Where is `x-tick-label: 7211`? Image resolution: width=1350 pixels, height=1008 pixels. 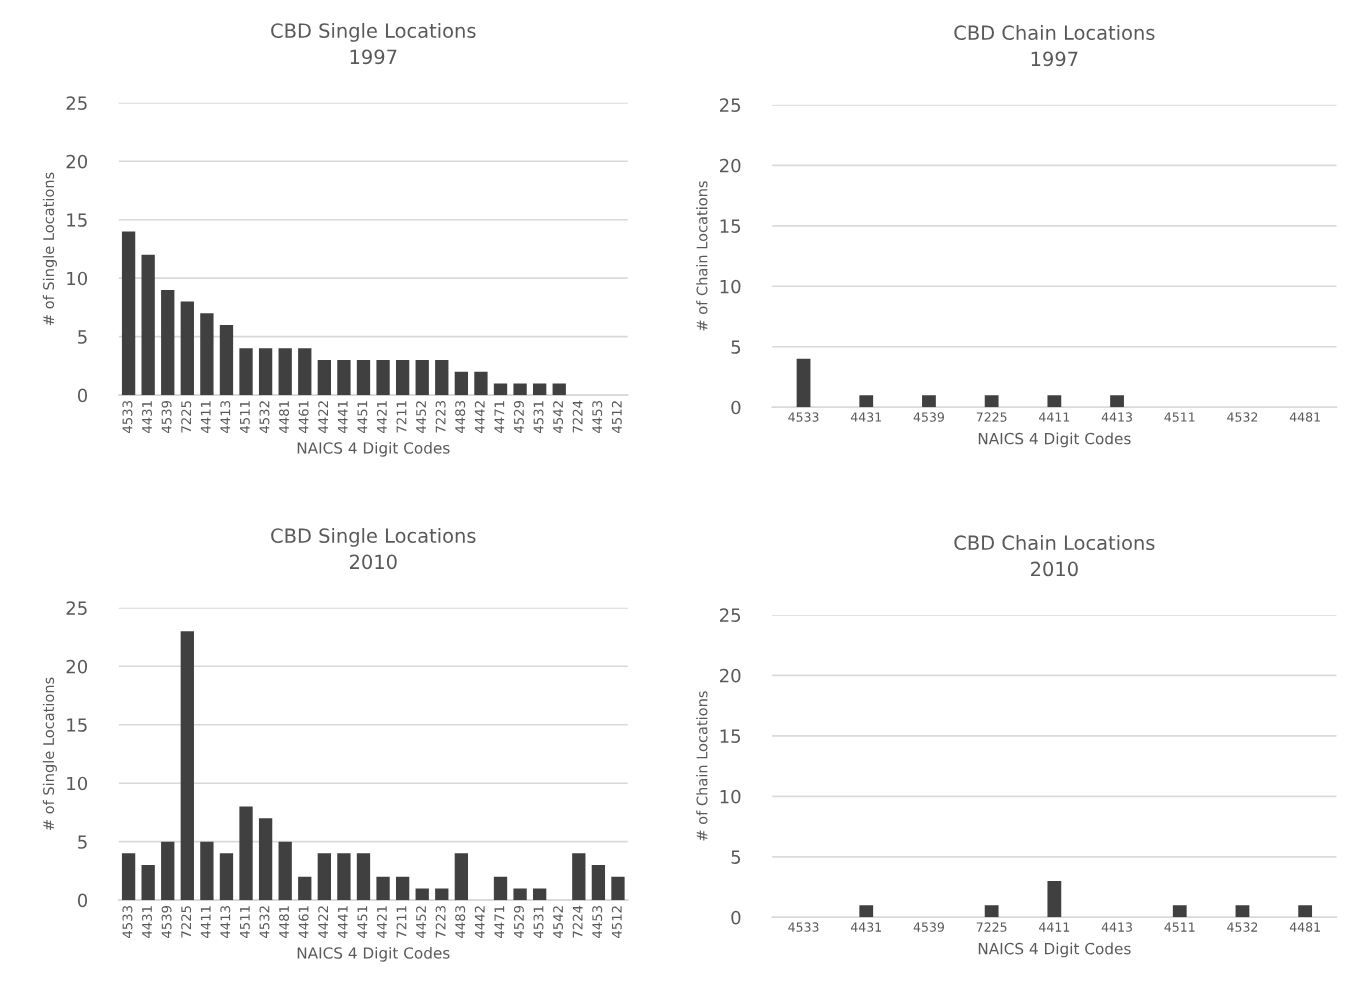
x-tick-label: 7211 is located at coordinates (401, 417).